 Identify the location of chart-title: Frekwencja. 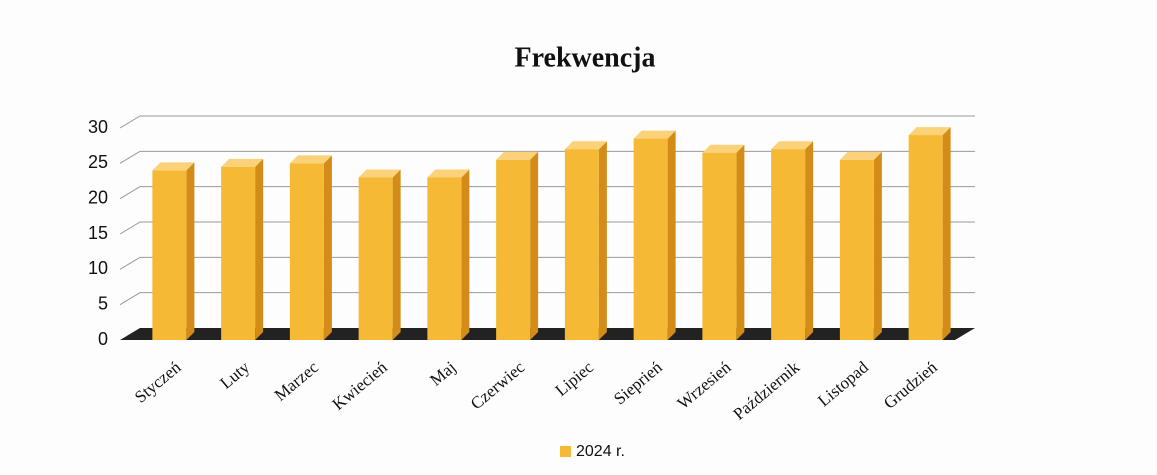
(585, 57).